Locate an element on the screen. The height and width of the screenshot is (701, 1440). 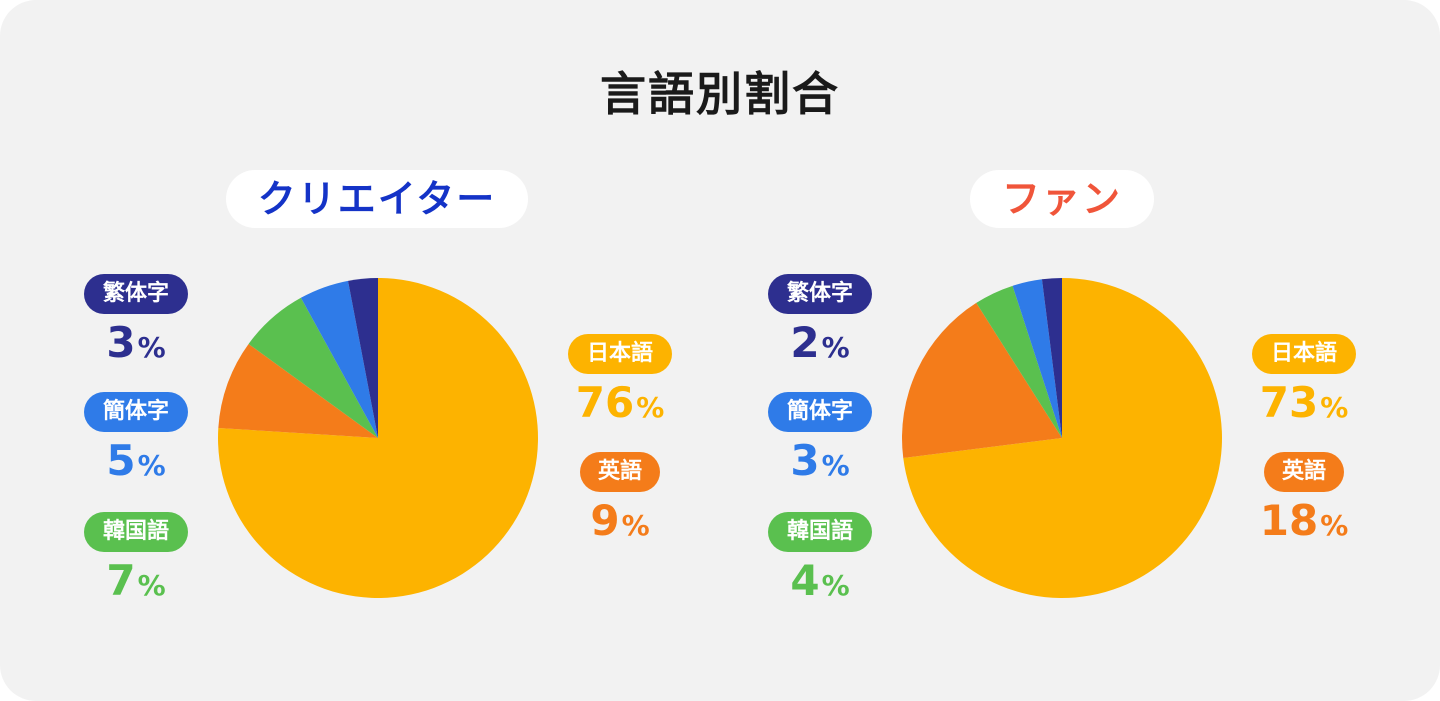
creator-slice-traditional is located at coordinates (363, 358).